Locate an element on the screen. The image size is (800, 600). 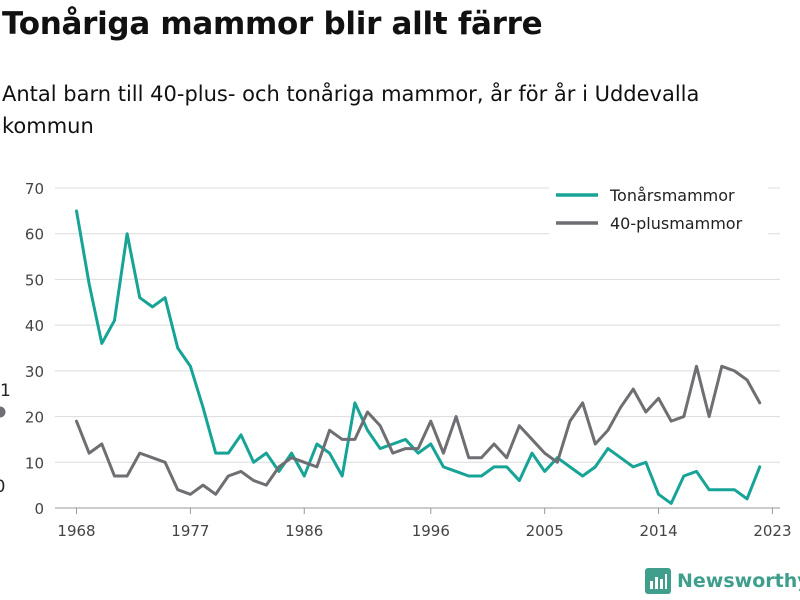
y-tick-label: 50 is located at coordinates (34, 280).